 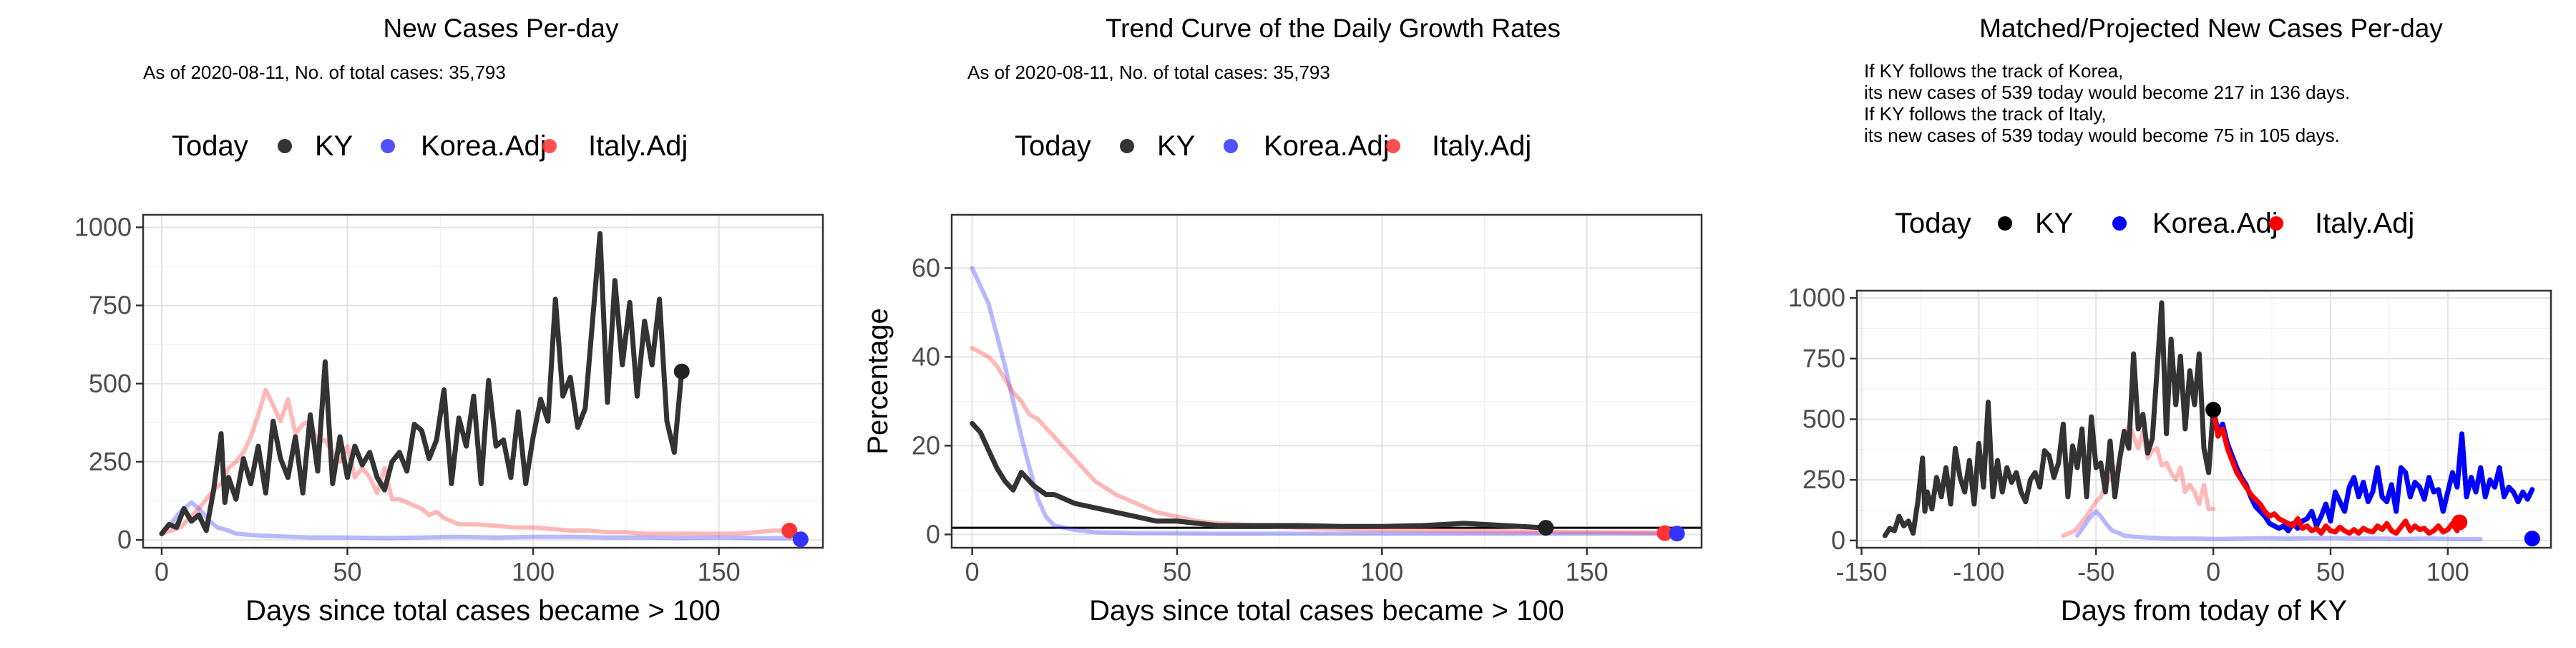 What do you see at coordinates (2204, 611) in the screenshot?
I see `x-axis-label: Days from today of KY` at bounding box center [2204, 611].